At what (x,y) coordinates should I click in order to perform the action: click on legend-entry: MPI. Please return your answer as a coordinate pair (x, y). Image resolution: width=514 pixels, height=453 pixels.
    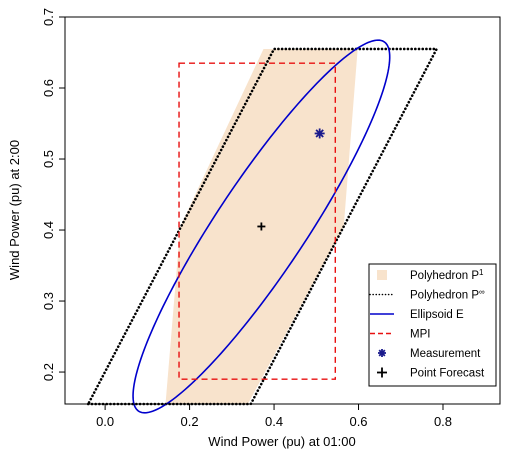
    Looking at the image, I should click on (400, 335).